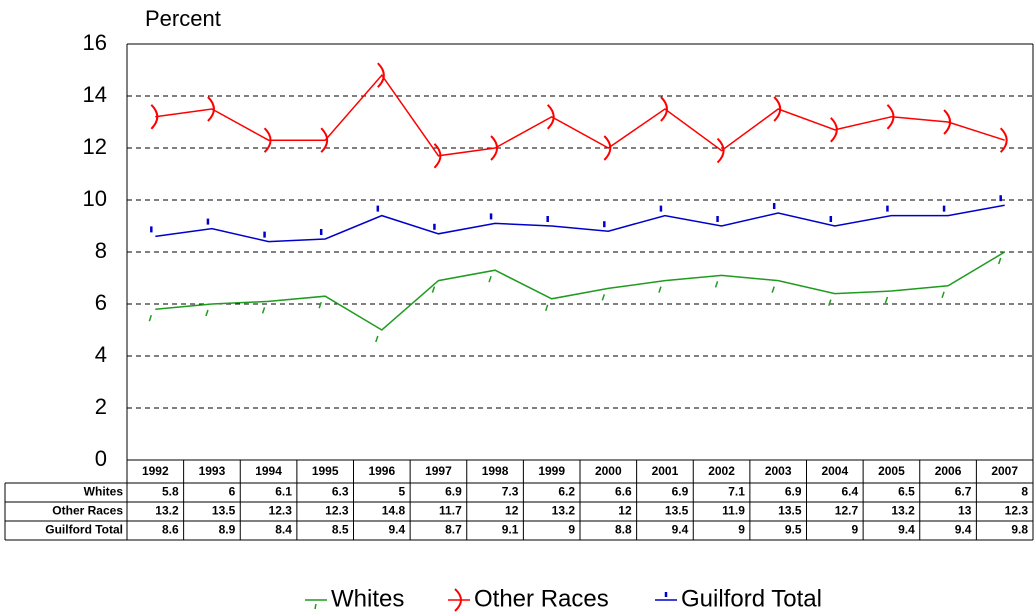  What do you see at coordinates (340, 530) in the screenshot?
I see `table-cell: 8.5` at bounding box center [340, 530].